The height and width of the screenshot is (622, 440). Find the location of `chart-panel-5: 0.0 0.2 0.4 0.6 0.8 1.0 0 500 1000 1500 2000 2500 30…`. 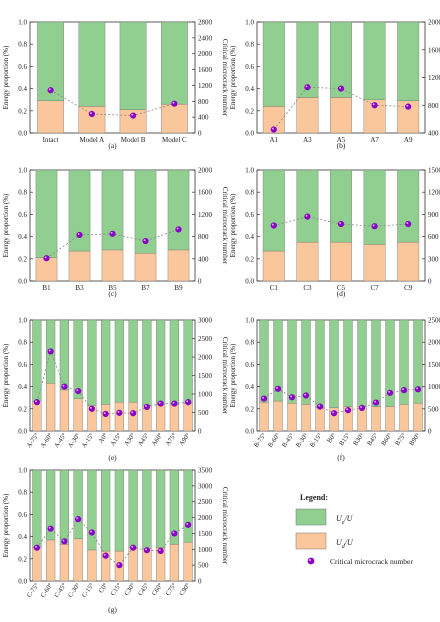

chart-panel-5: 0.0 0.2 0.4 0.6 0.8 1.0 0 500 1000 1500 2000 2500 30… is located at coordinates (115, 390).